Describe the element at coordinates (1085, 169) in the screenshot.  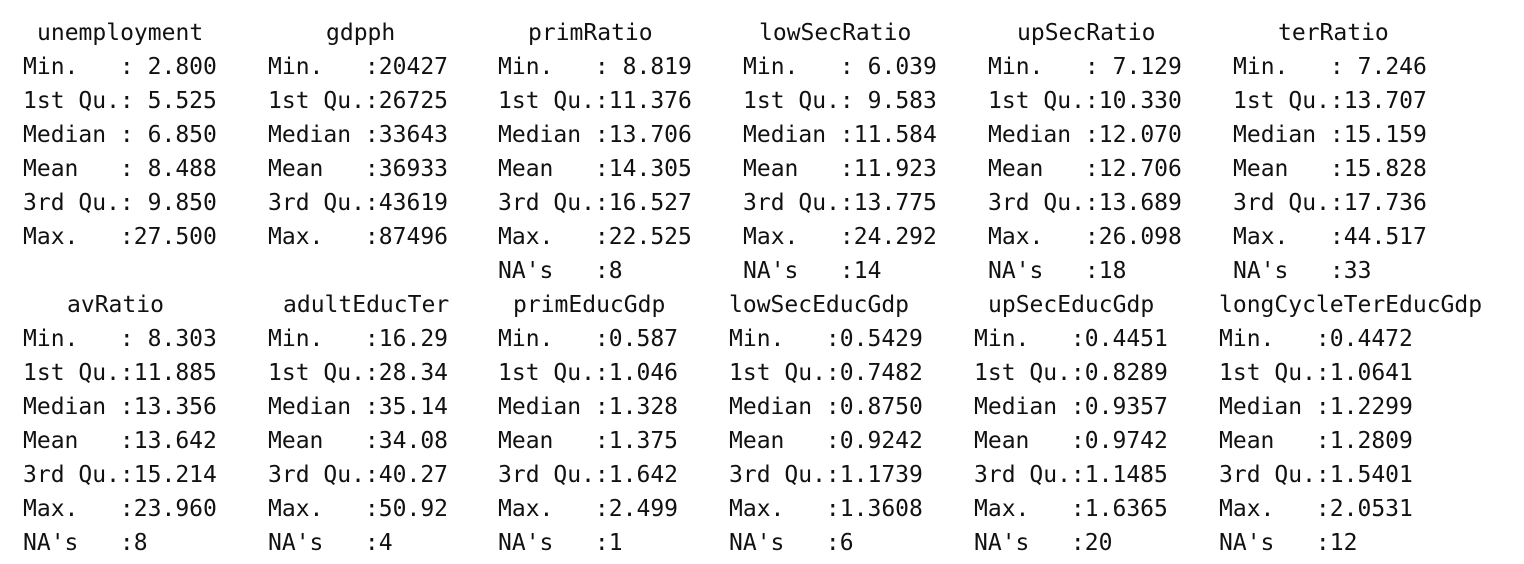
I see `stat-cell: Mean :12.706` at that location.